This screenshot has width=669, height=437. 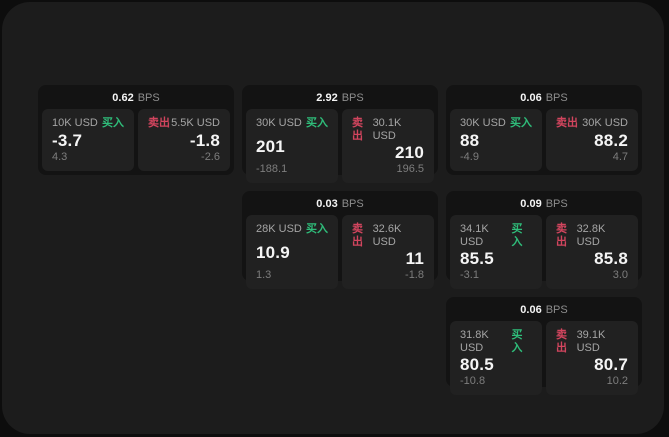 I want to click on quote-card: 0.06 BPS 30K USD 买入 88 -4.9 卖出, so click(x=544, y=130).